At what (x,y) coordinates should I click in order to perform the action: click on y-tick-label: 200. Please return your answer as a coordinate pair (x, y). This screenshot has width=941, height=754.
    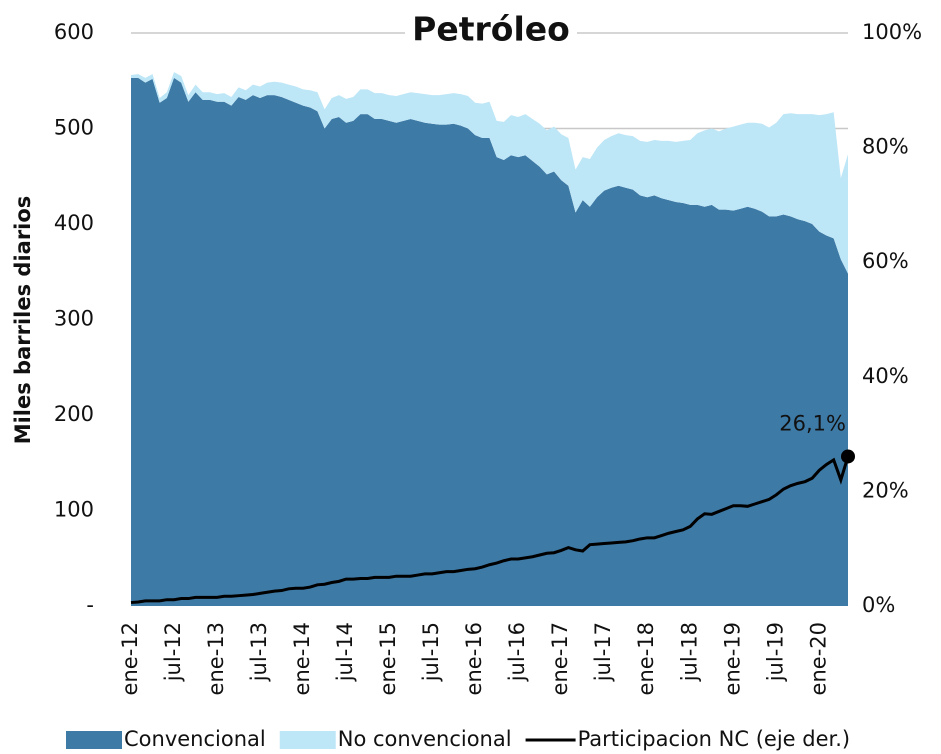
    Looking at the image, I should click on (74, 414).